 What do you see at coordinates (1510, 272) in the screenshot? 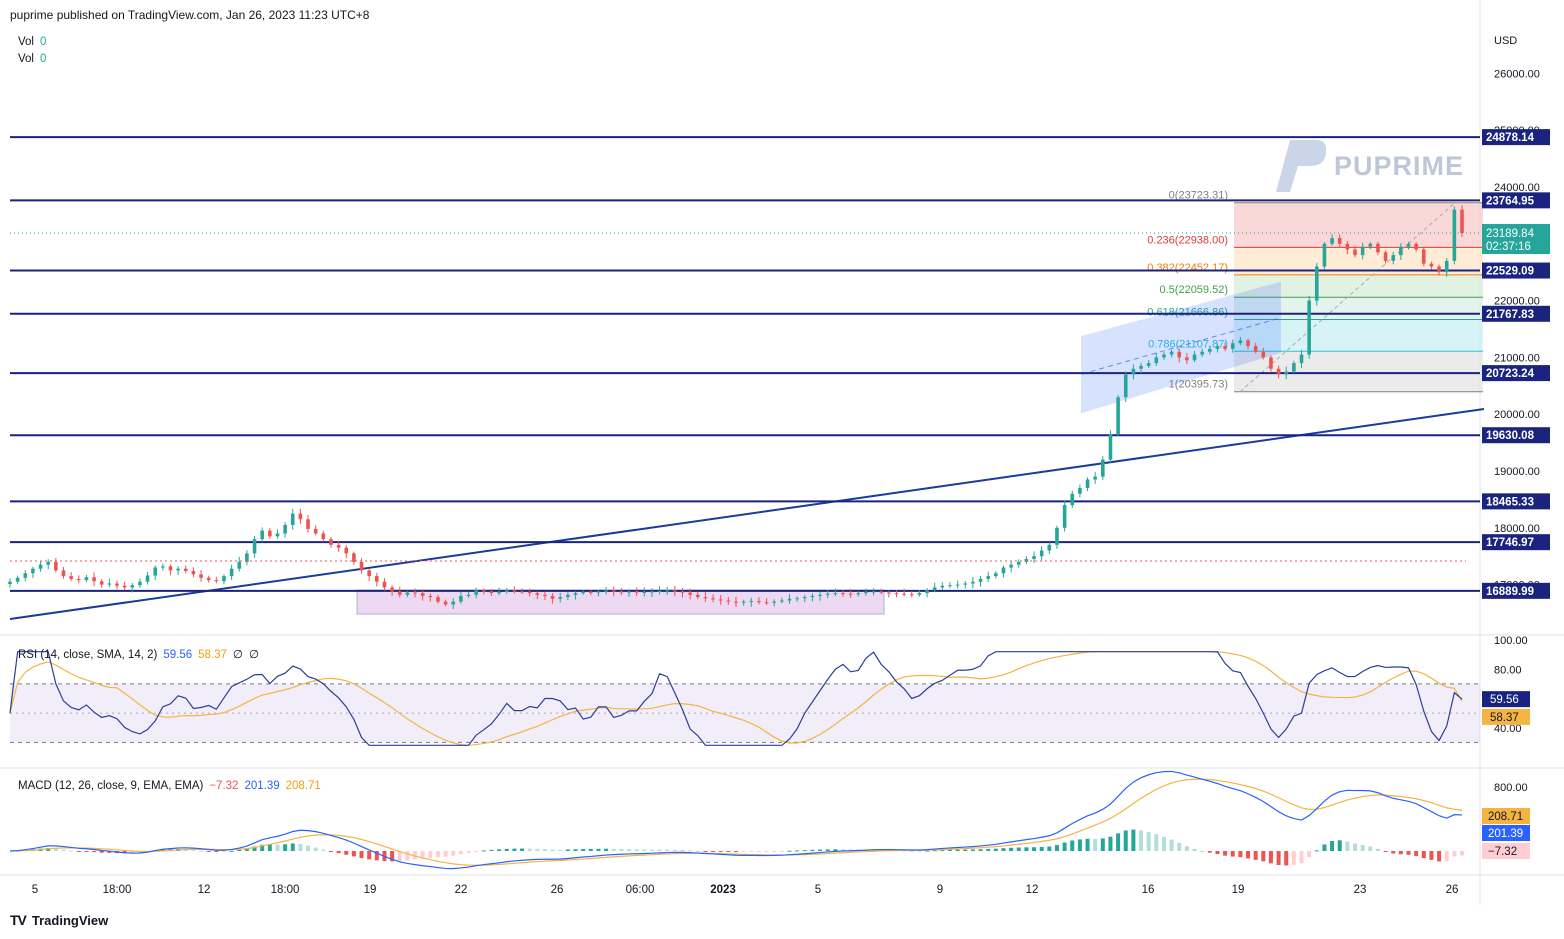
I see `level-price-label: 22529.09` at bounding box center [1510, 272].